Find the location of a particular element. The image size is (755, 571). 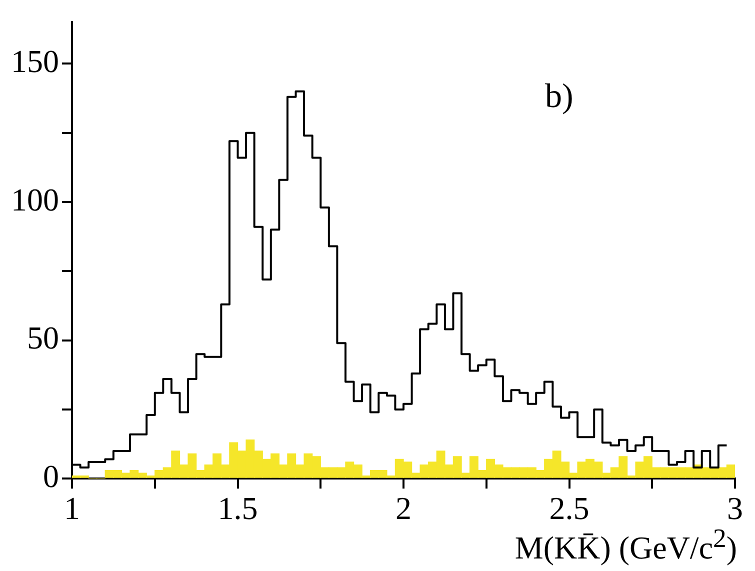

y-tick-label: 0 is located at coordinates (51, 476).